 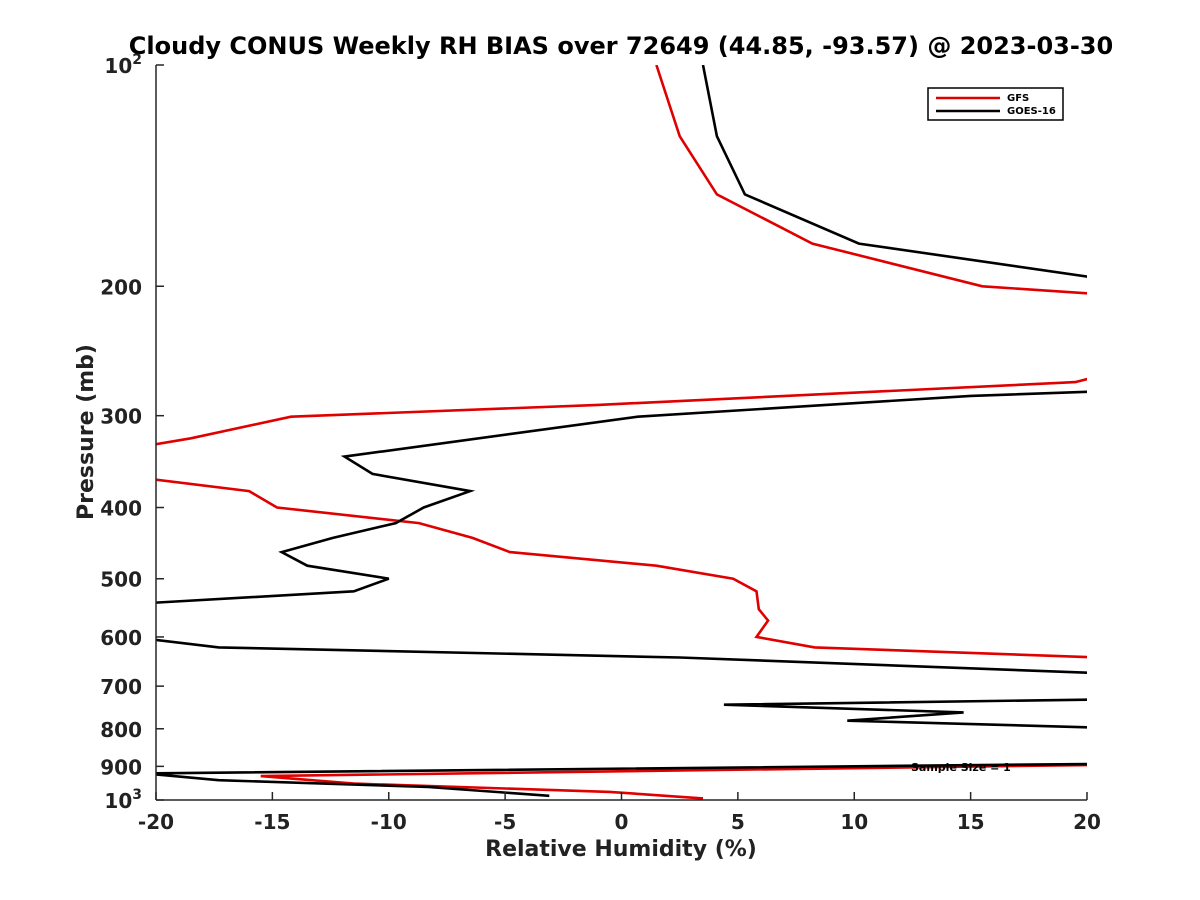 What do you see at coordinates (389, 822) in the screenshot?
I see `x-tick-label: -10` at bounding box center [389, 822].